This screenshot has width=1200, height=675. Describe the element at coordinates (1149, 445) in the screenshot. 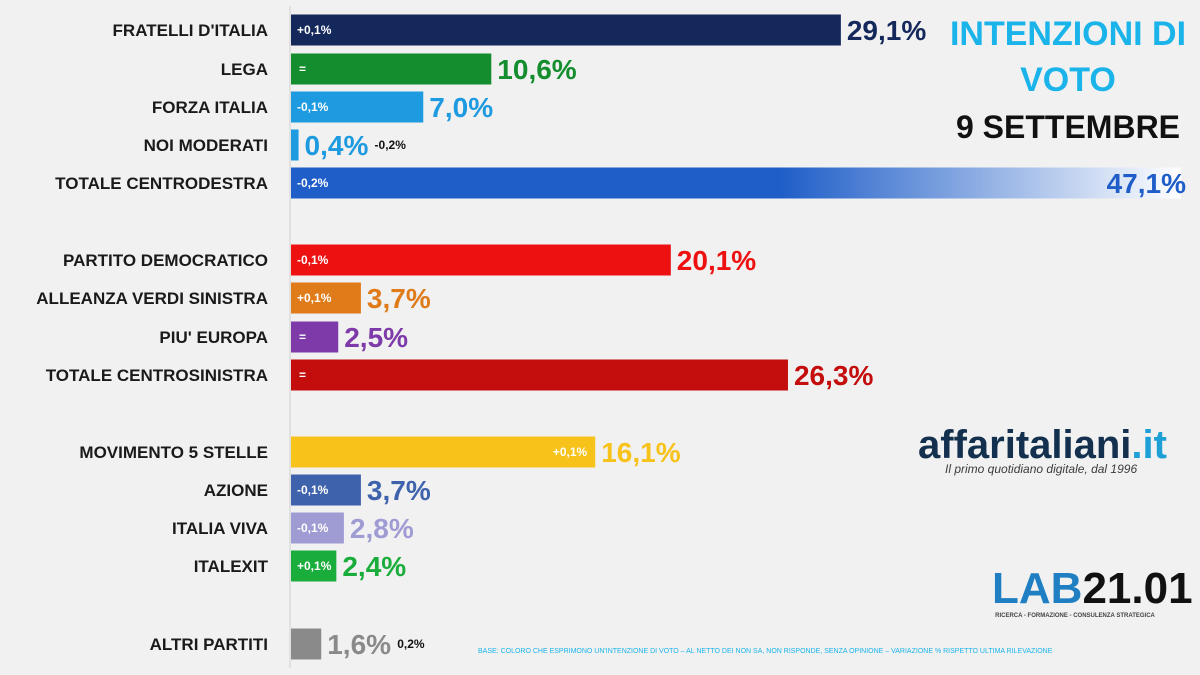

I see `affaritaliani-logo-tld: .it` at that location.